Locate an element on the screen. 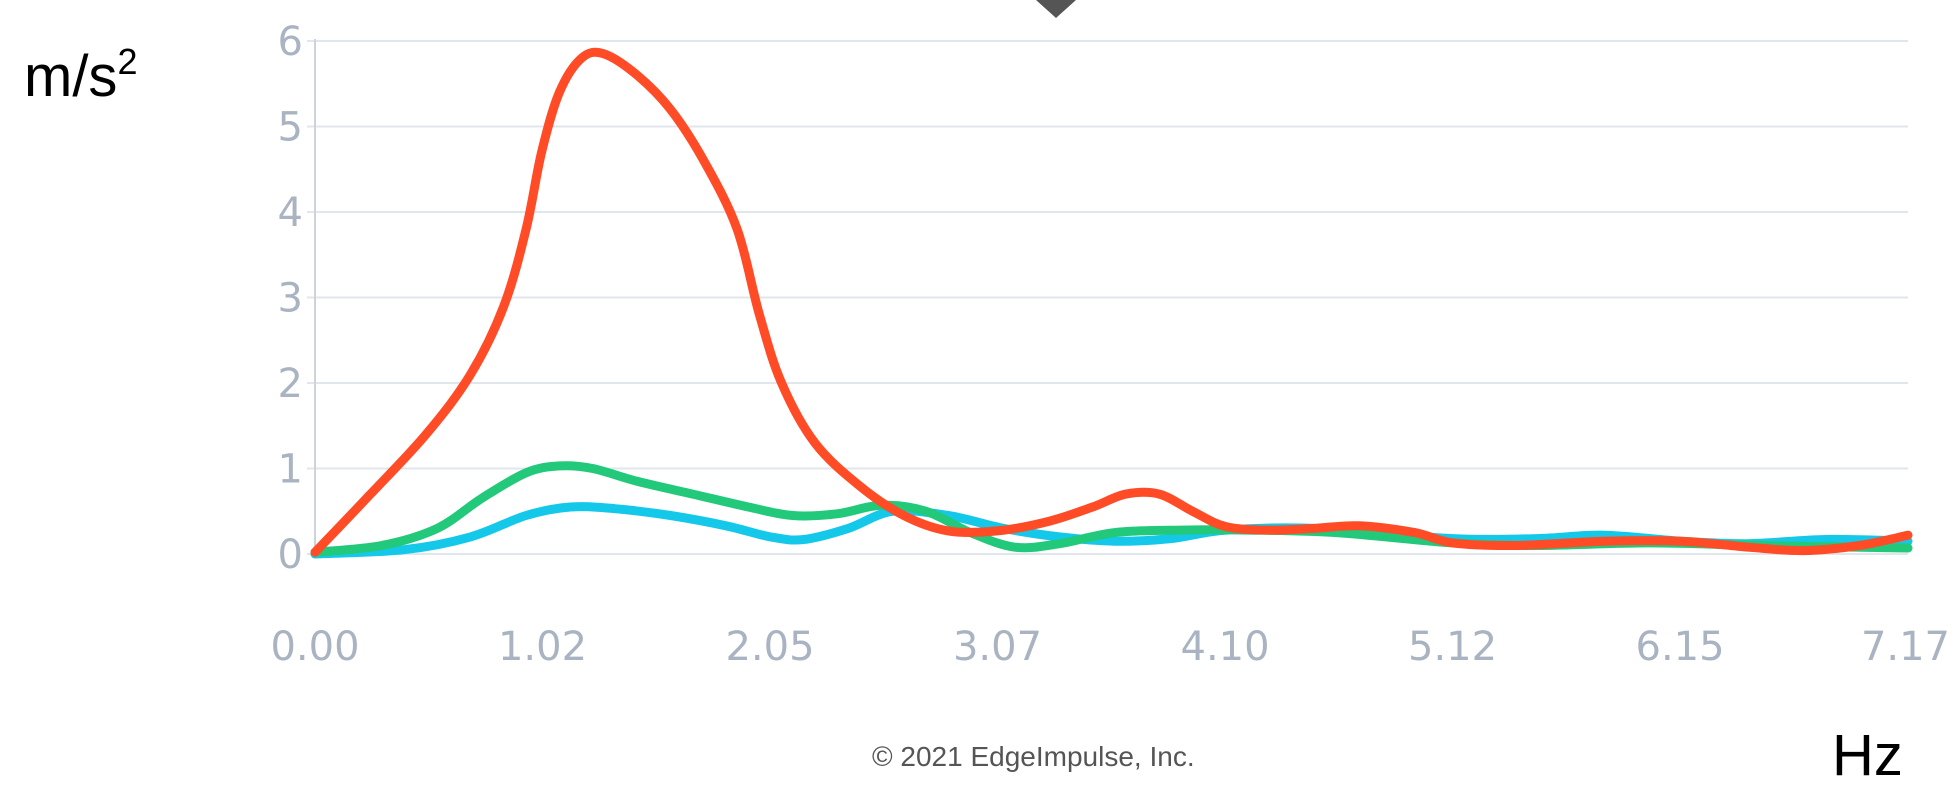 The height and width of the screenshot is (785, 1960). y-tick-label: 2 is located at coordinates (290, 384).